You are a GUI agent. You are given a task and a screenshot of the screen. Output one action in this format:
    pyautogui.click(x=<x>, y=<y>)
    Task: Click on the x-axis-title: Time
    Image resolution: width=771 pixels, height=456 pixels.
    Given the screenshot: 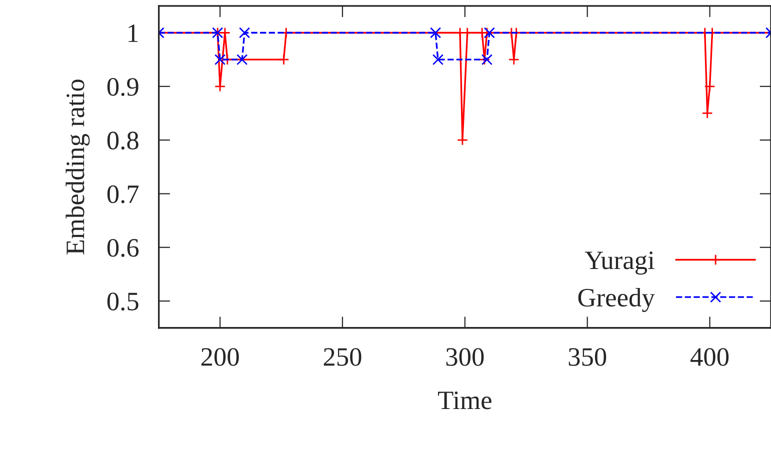 What is the action you would take?
    pyautogui.click(x=465, y=401)
    